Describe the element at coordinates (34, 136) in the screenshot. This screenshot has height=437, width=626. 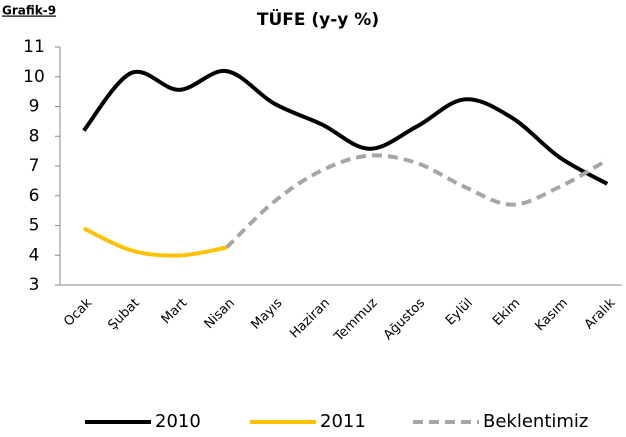
I see `y-tick-label: 8` at that location.